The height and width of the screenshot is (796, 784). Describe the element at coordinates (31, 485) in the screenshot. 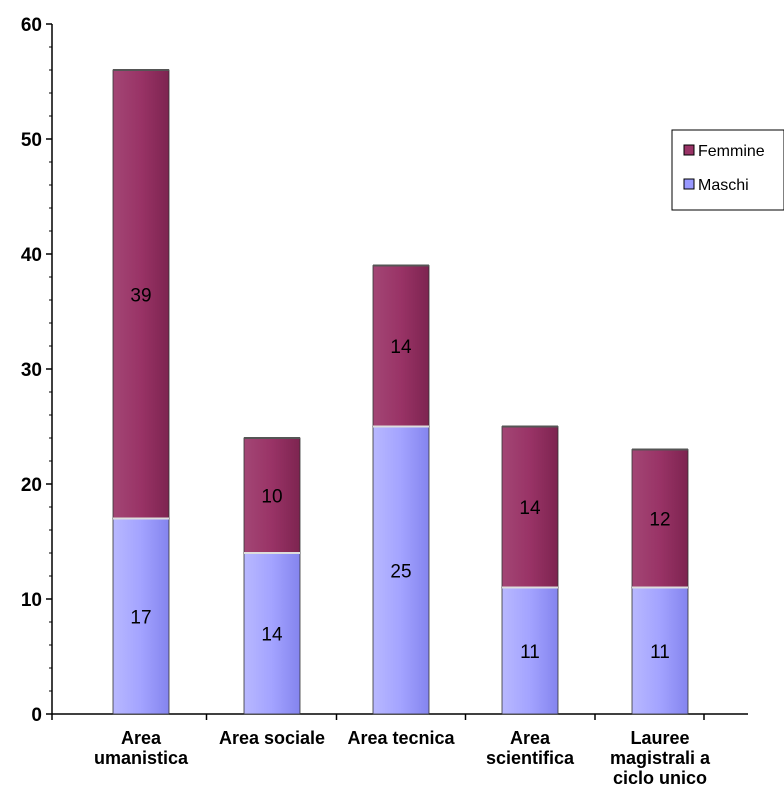

I see `y-tick-label: 20` at that location.